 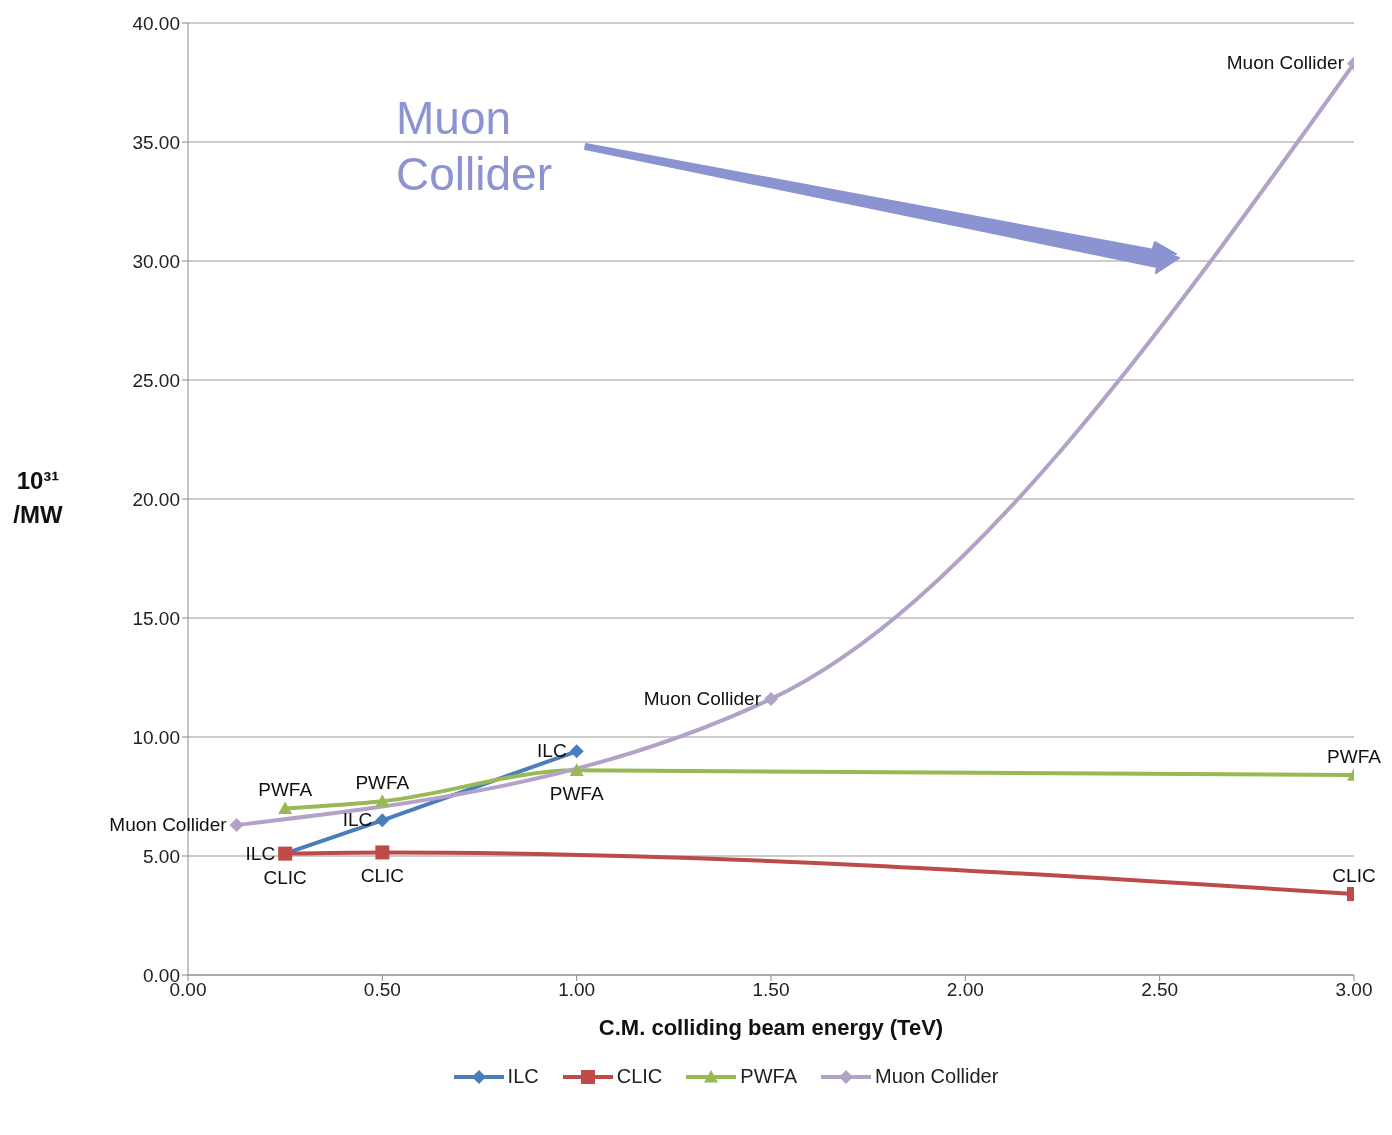 What do you see at coordinates (156, 142) in the screenshot?
I see `y-tick-label: 35.00` at bounding box center [156, 142].